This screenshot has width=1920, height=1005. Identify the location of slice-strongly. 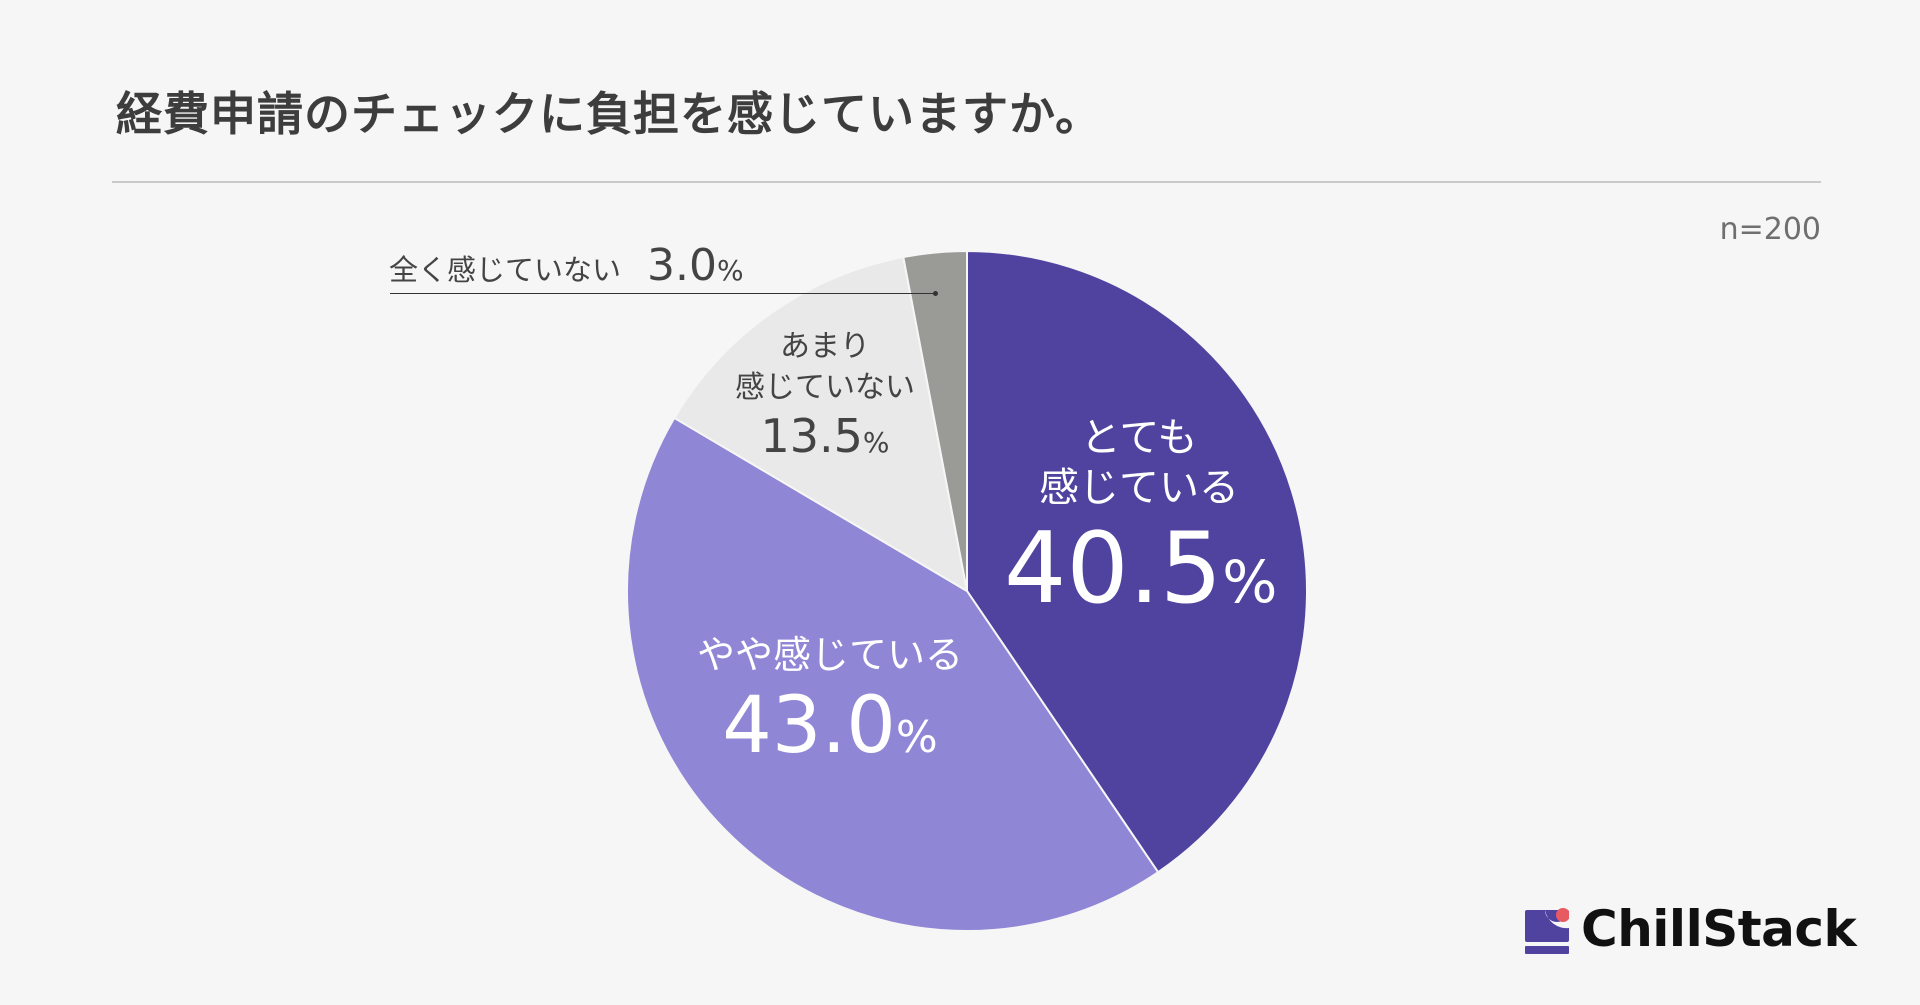
(1137, 561).